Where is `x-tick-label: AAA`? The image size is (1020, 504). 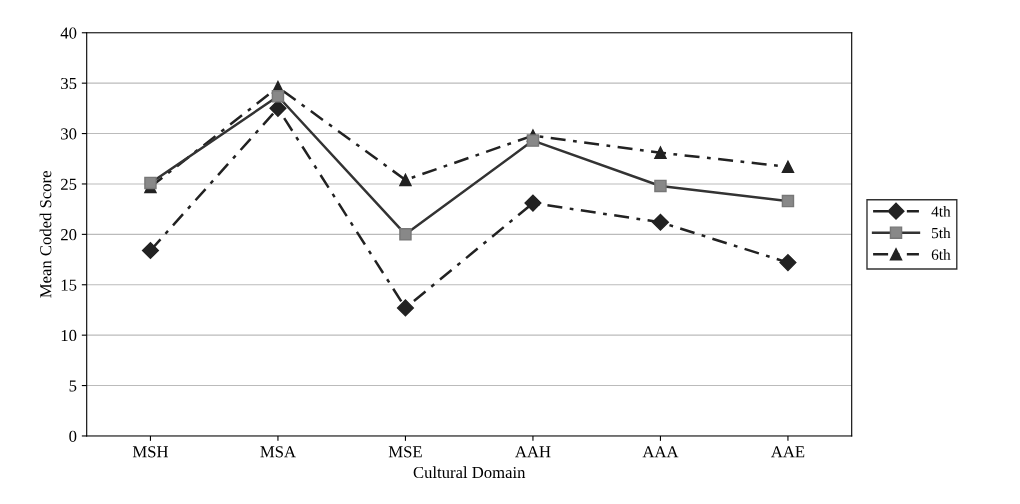 x-tick-label: AAA is located at coordinates (660, 452).